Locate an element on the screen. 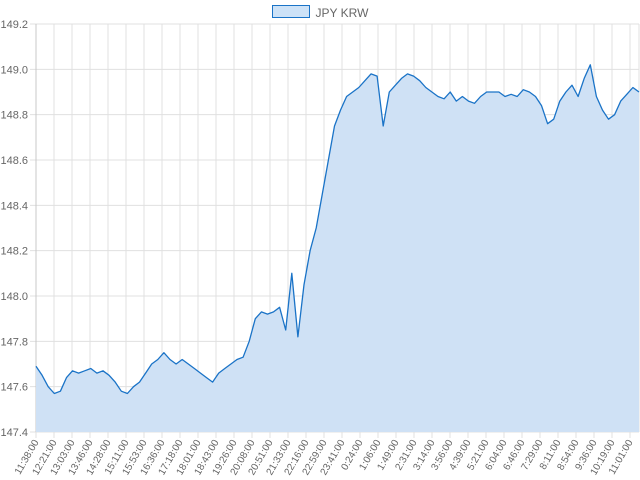  legend-swatch is located at coordinates (290, 11).